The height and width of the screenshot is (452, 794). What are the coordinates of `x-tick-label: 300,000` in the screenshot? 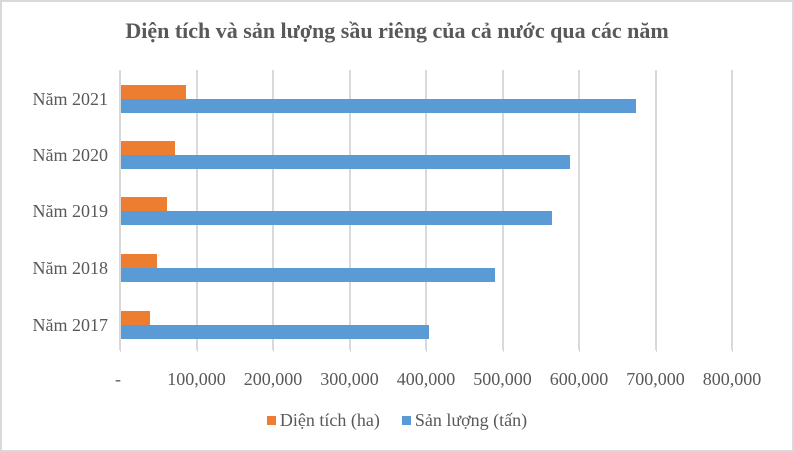 It's located at (349, 379).